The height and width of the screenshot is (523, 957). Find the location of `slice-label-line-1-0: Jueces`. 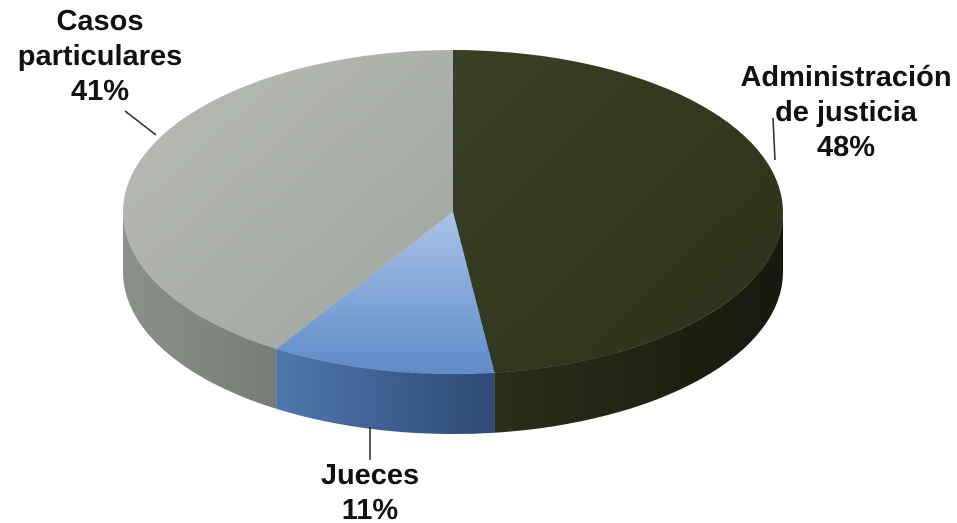

slice-label-line-1-0: Jueces is located at coordinates (370, 475).